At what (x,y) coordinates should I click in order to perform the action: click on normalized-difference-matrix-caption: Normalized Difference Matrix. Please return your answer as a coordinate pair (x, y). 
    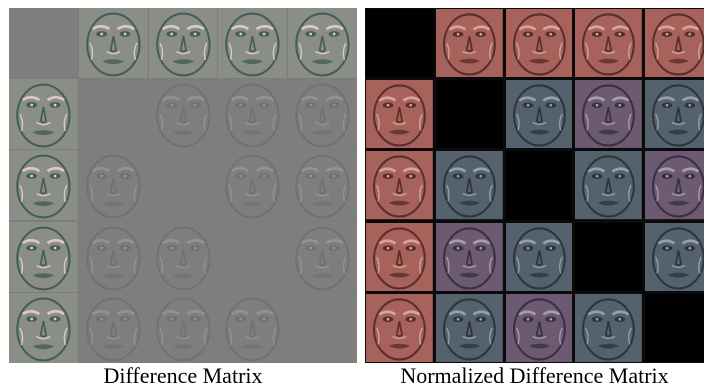
    Looking at the image, I should click on (534, 375).